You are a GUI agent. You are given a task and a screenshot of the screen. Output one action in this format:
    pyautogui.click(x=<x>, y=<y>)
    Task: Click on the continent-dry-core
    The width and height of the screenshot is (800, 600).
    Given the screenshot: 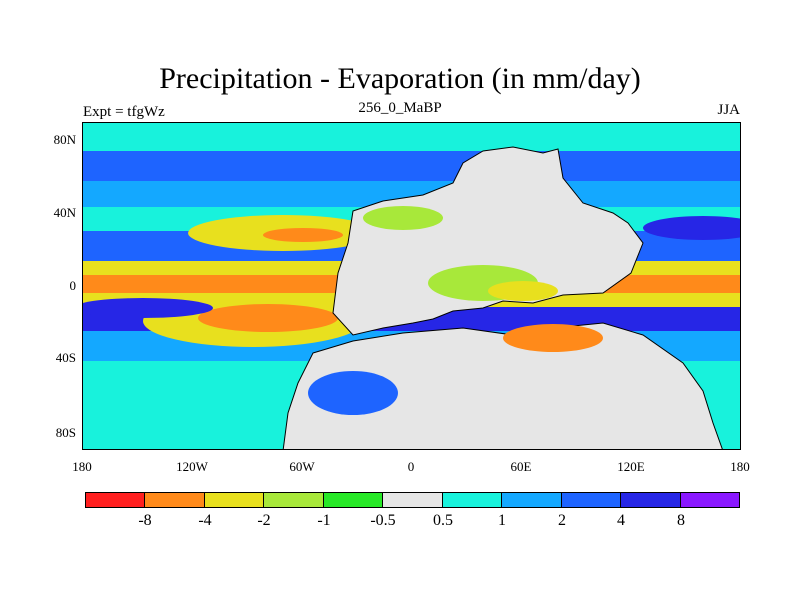 What is the action you would take?
    pyautogui.click(x=523, y=291)
    